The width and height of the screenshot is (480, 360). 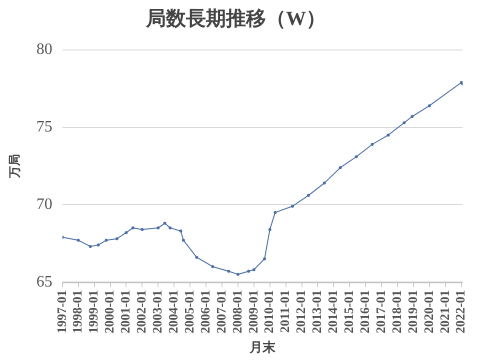 What do you see at coordinates (204, 312) in the screenshot?
I see `x-tick-label: 2006-01` at bounding box center [204, 312].